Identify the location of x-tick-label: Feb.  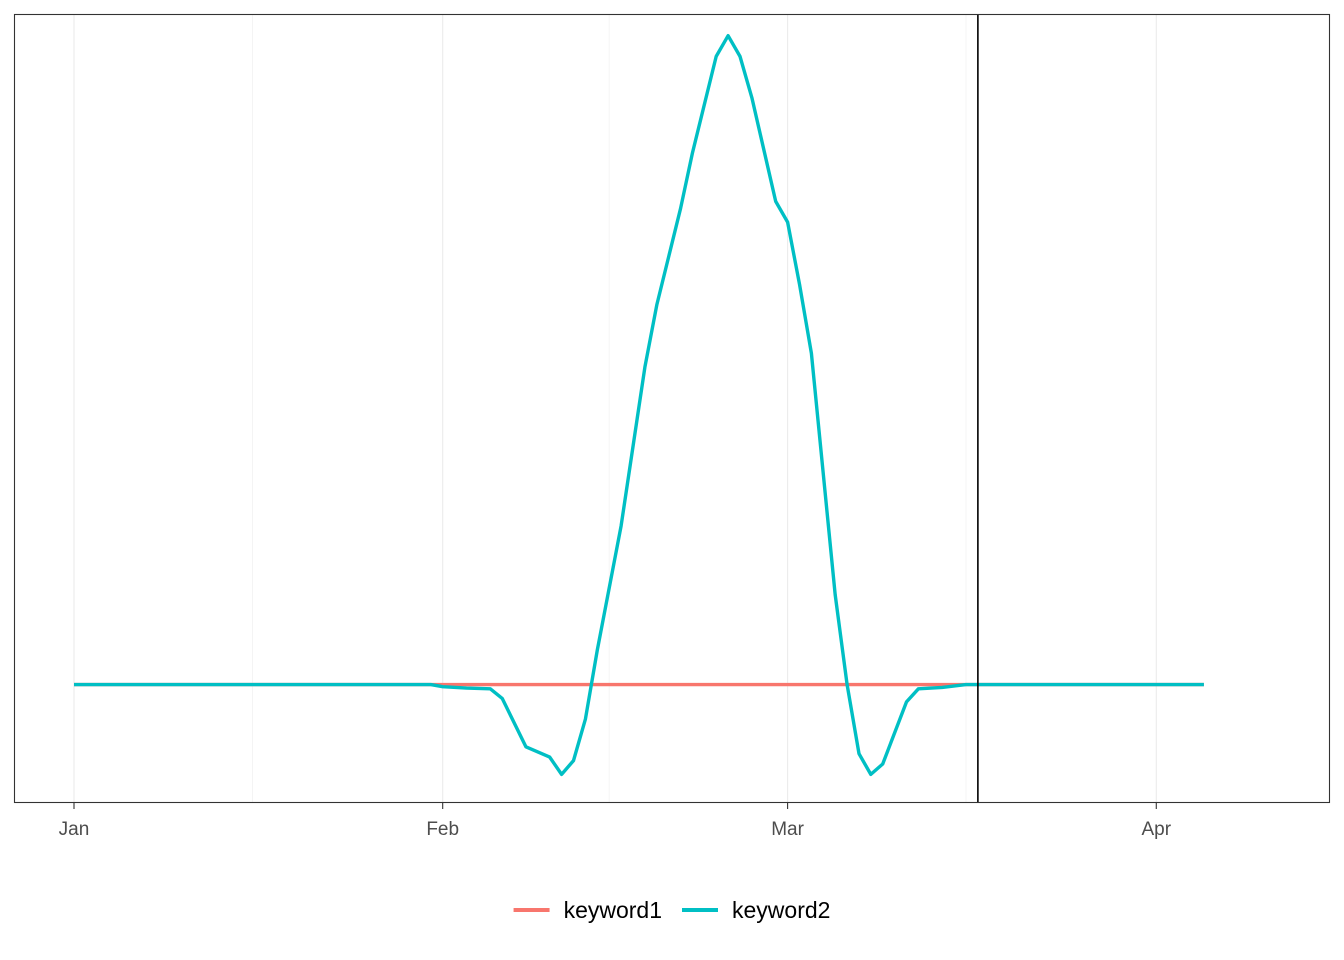
(442, 829).